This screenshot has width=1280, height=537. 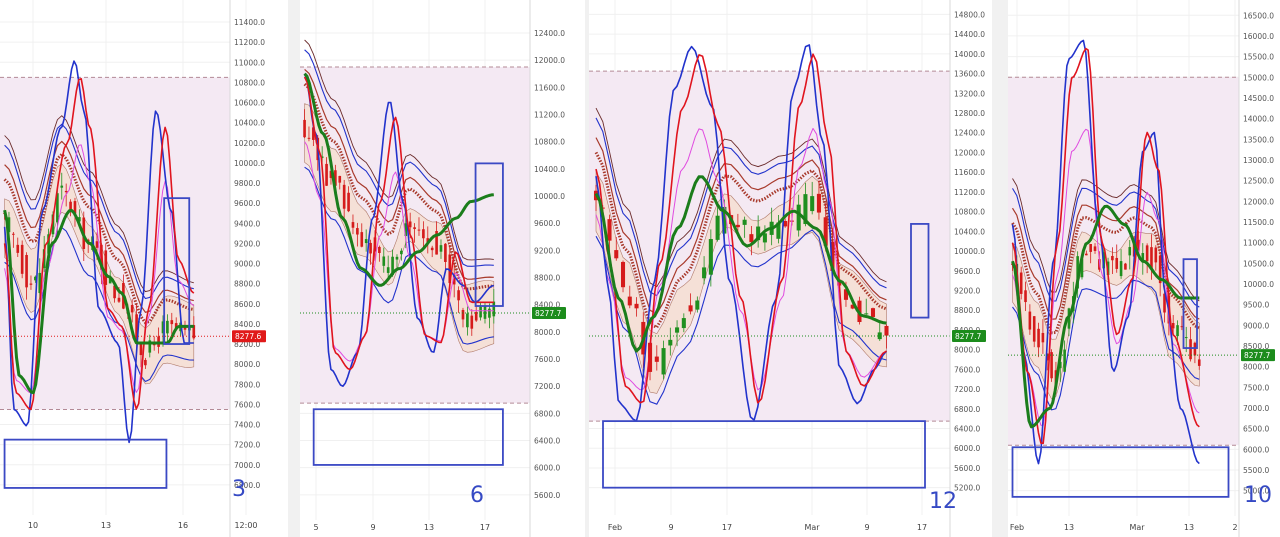 What do you see at coordinates (547, 223) in the screenshot?
I see `y-tick-label: 9600.0` at bounding box center [547, 223].